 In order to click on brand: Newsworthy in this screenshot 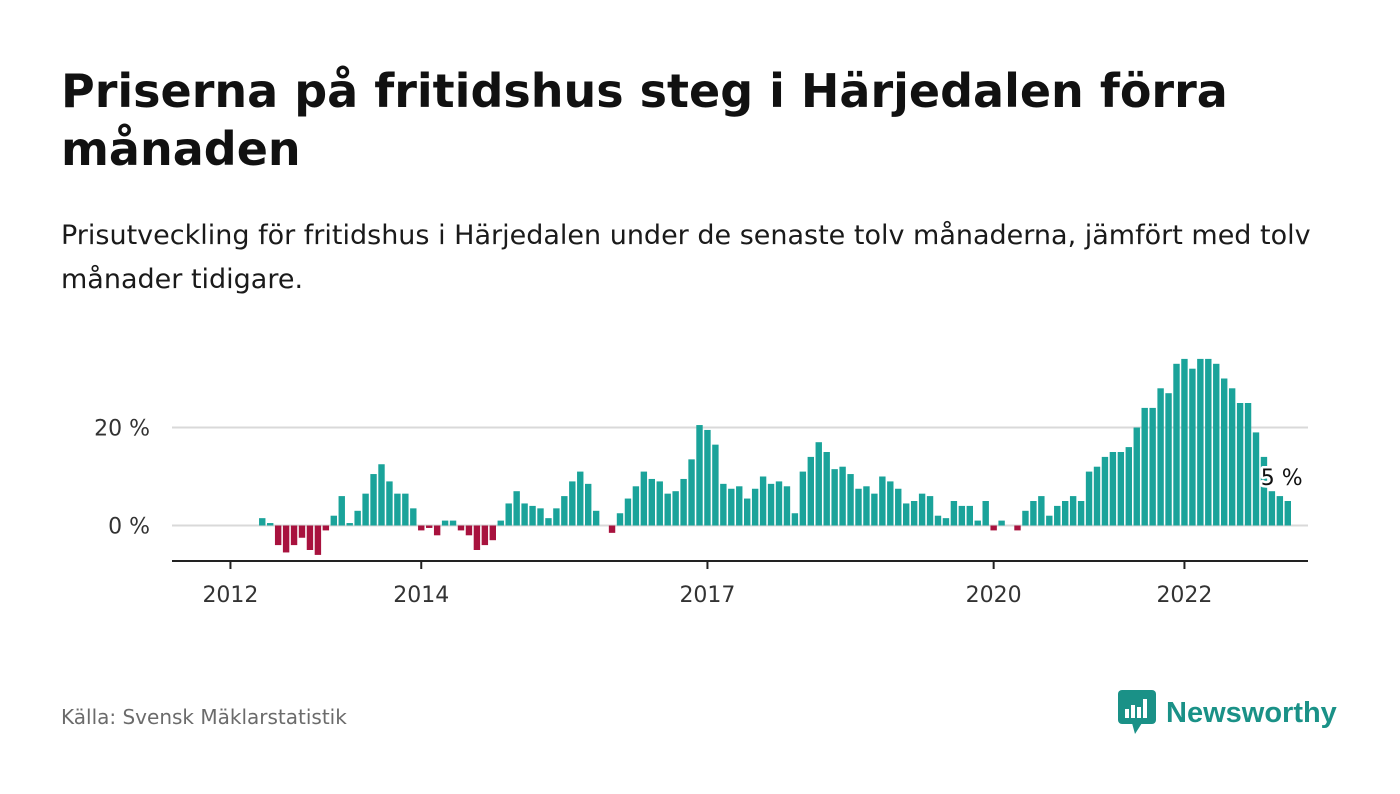, I will do `click(1227, 713)`.